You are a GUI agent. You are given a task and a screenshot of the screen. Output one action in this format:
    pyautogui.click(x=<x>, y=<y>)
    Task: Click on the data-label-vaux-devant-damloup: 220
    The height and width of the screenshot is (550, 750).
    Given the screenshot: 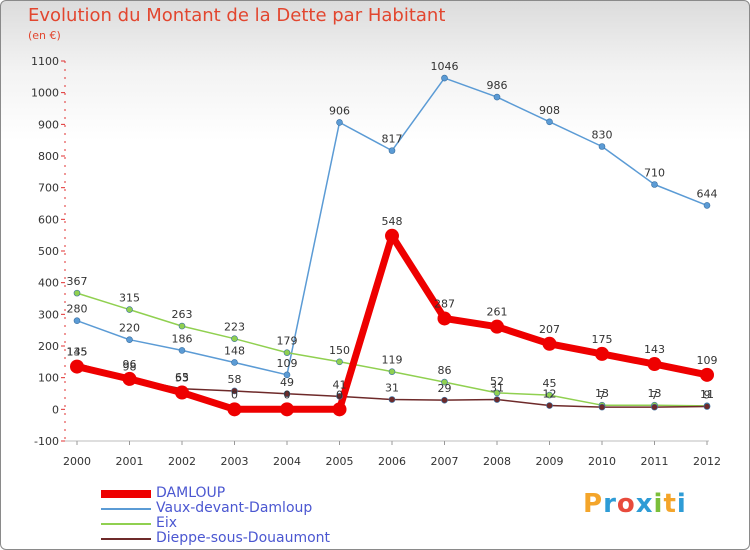 What is the action you would take?
    pyautogui.click(x=129, y=328)
    